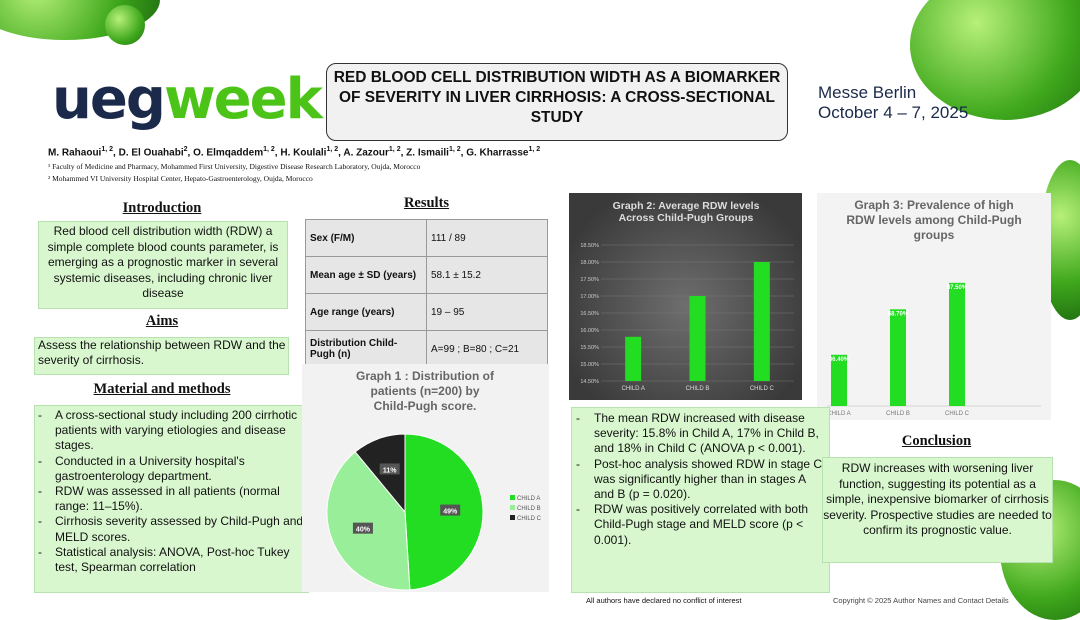 The width and height of the screenshot is (1080, 620). What do you see at coordinates (425, 376) in the screenshot?
I see `pie-title-line: Graph 1 : Distribution of` at bounding box center [425, 376].